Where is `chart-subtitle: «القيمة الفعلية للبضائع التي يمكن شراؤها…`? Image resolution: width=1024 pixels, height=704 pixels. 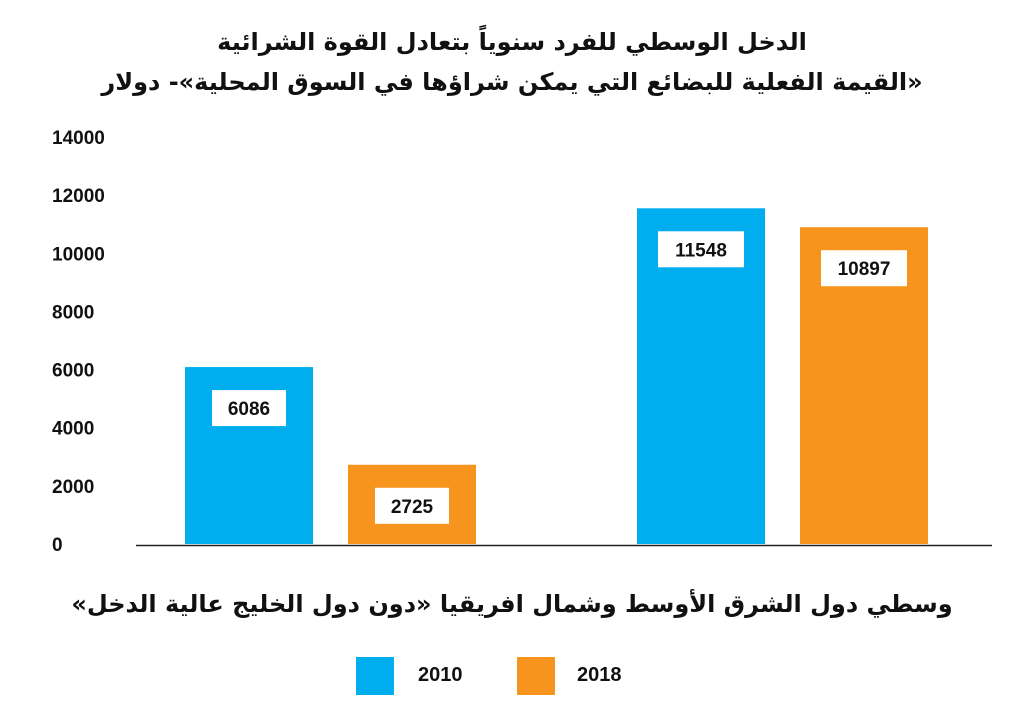
chart-subtitle: «القيمة الفعلية للبضائع التي يمكن شراؤها… is located at coordinates (512, 82).